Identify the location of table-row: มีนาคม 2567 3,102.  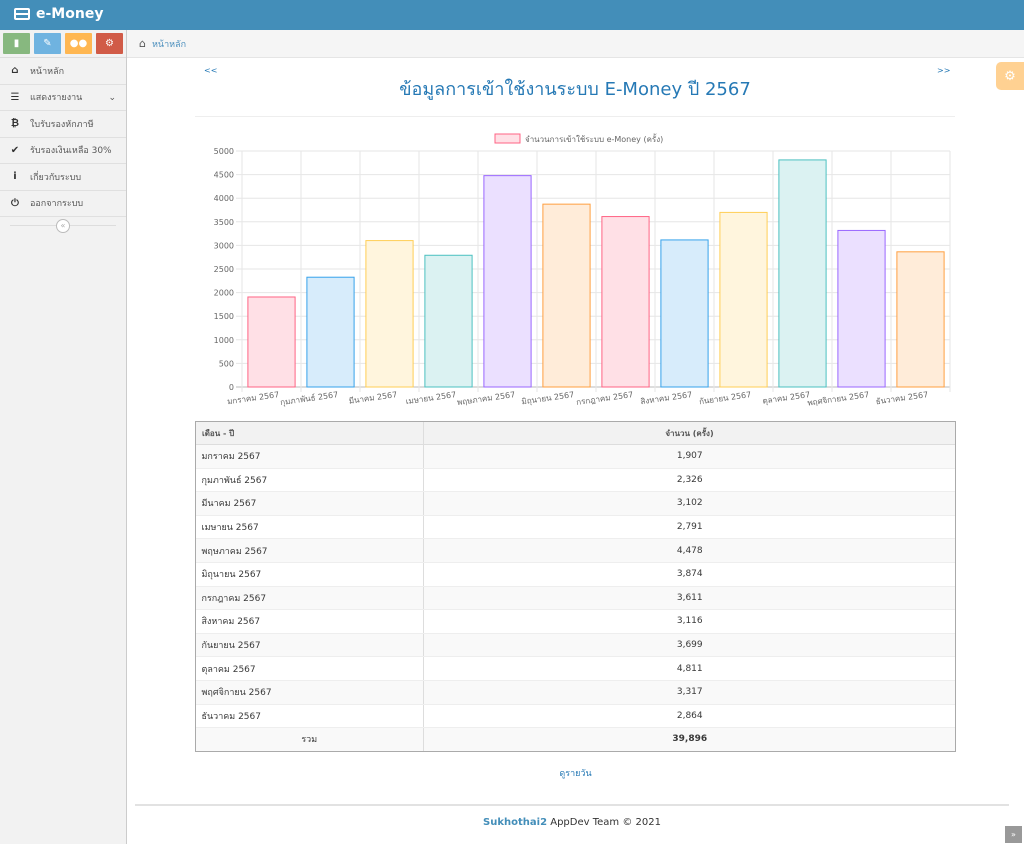
(575, 503).